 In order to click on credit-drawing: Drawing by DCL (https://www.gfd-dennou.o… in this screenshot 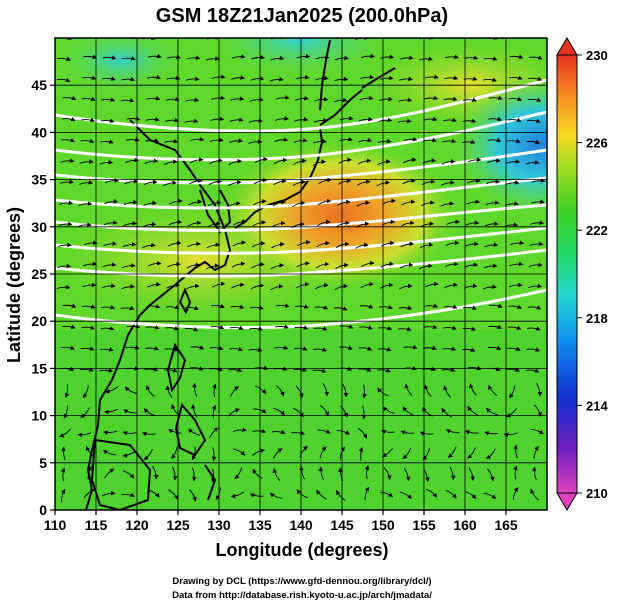, I will do `click(301, 581)`.